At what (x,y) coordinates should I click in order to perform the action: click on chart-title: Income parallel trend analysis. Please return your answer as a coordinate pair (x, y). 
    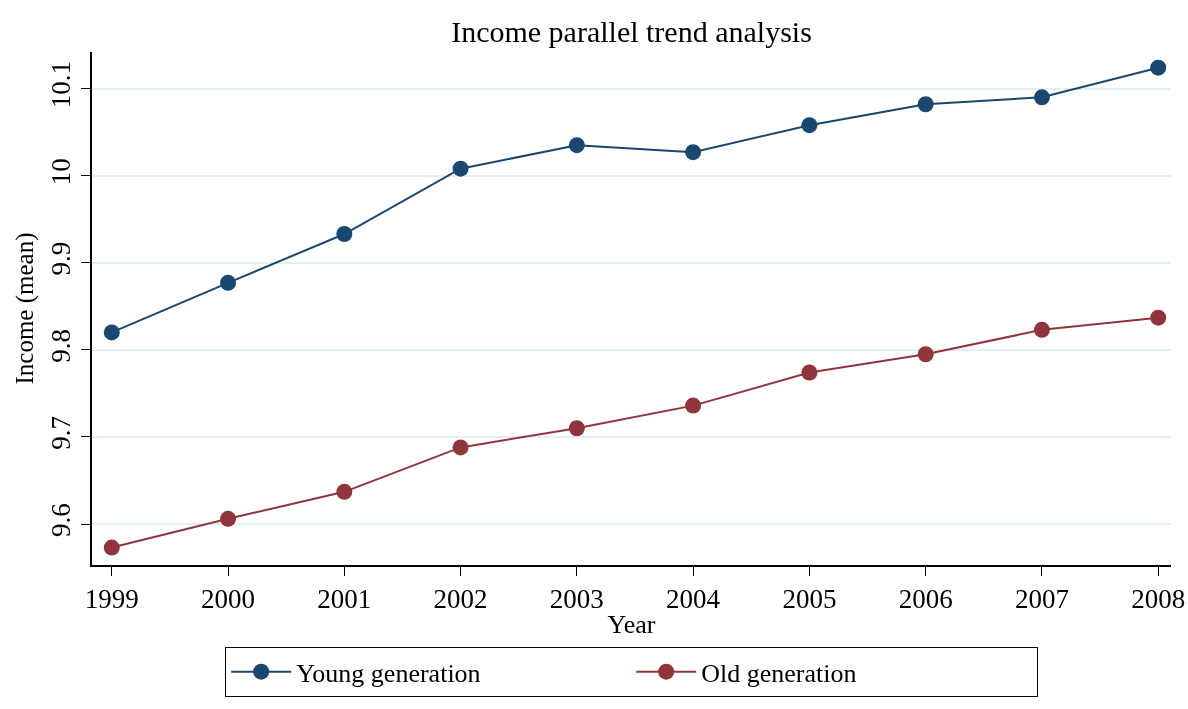
    Looking at the image, I should click on (631, 32).